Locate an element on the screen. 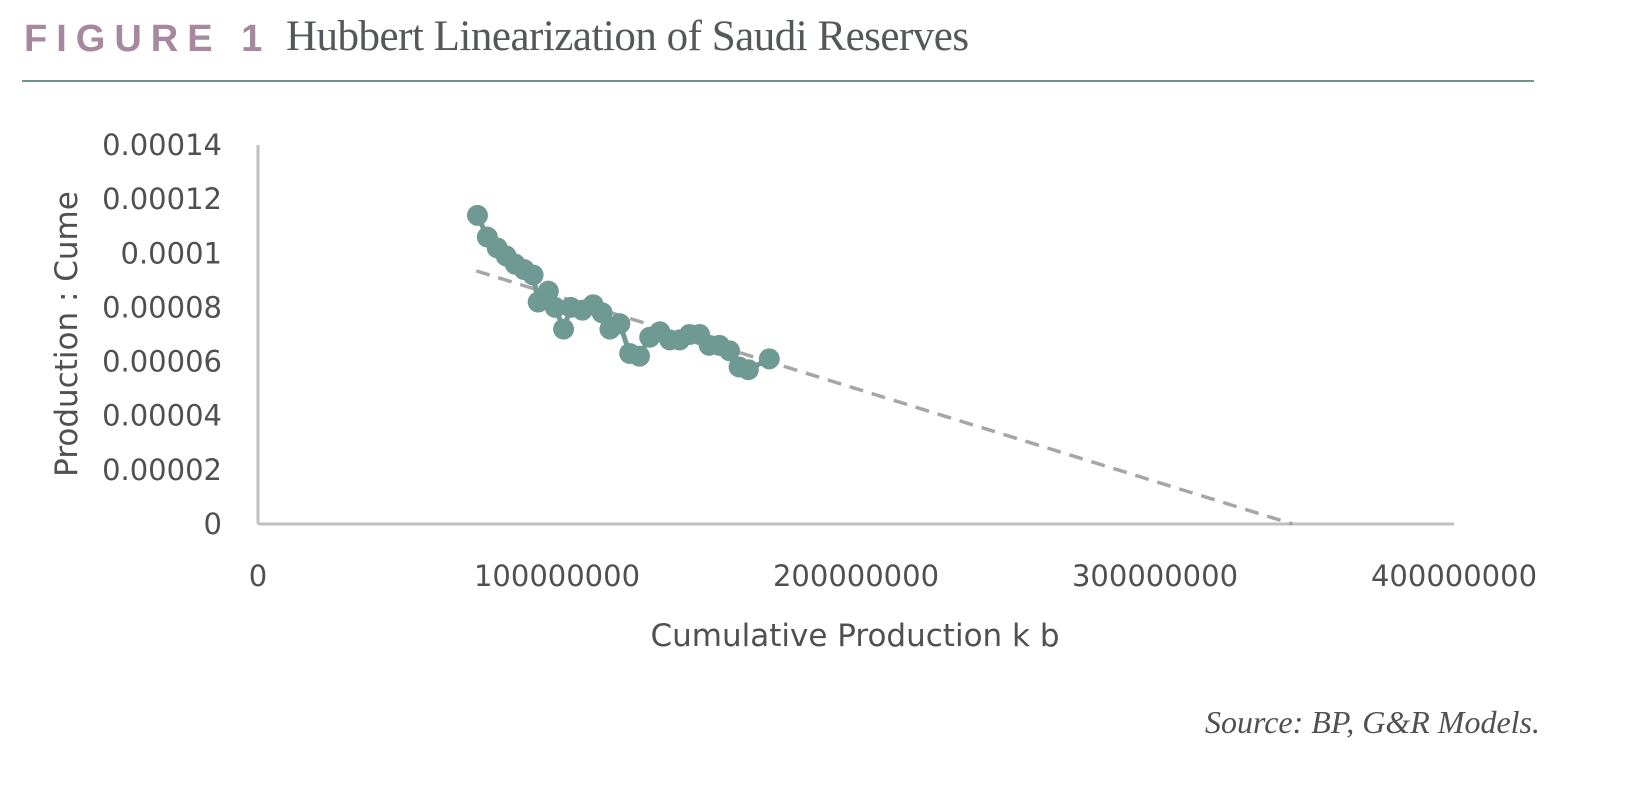 This screenshot has height=806, width=1648. y-tick-label: 0.00014 is located at coordinates (162, 145).